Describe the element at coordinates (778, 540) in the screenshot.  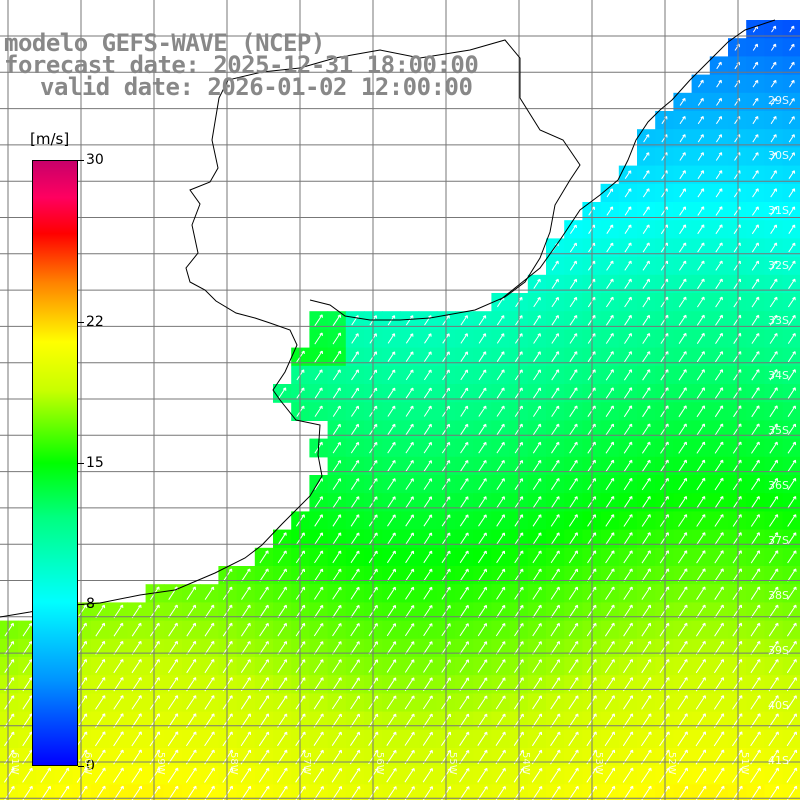
I see `latitude-label: 37S` at that location.